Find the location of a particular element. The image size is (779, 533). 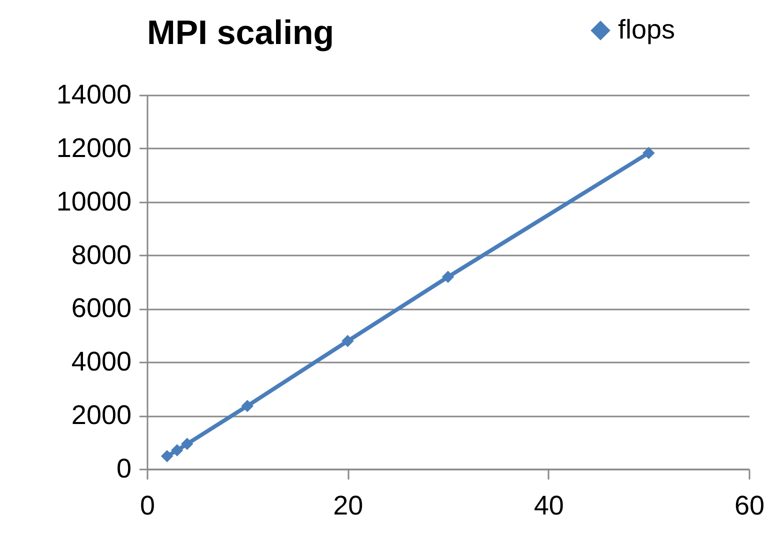

y-tick-label: 4000 is located at coordinates (101, 361).